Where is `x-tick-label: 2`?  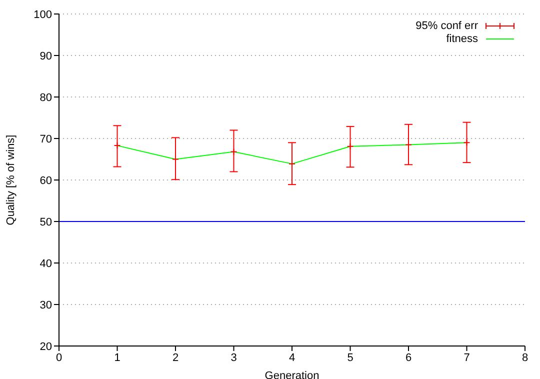 x-tick-label: 2 is located at coordinates (175, 358).